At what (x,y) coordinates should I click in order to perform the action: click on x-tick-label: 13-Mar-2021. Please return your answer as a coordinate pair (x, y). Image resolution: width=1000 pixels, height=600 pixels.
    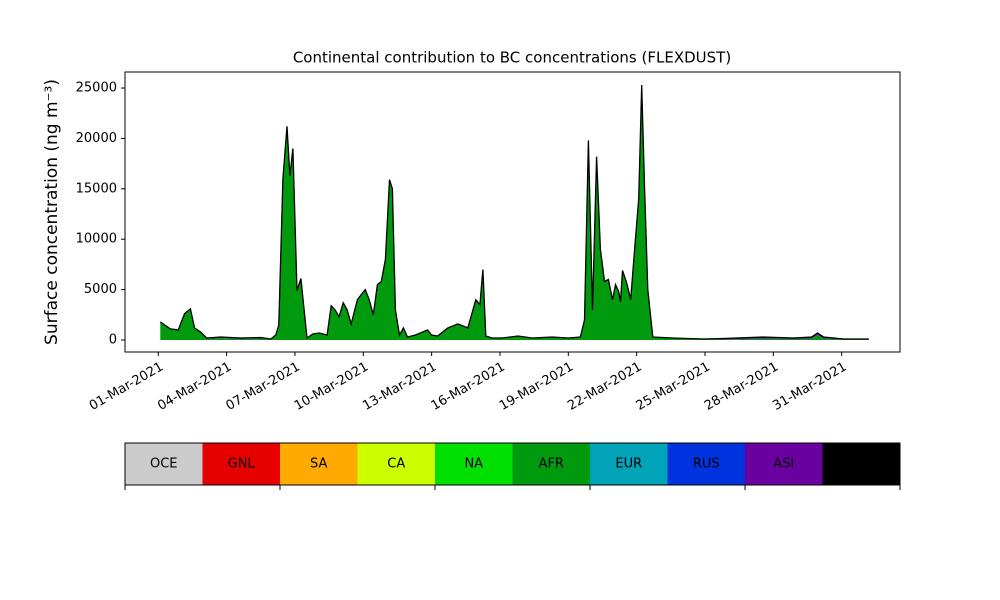
    Looking at the image, I should click on (399, 387).